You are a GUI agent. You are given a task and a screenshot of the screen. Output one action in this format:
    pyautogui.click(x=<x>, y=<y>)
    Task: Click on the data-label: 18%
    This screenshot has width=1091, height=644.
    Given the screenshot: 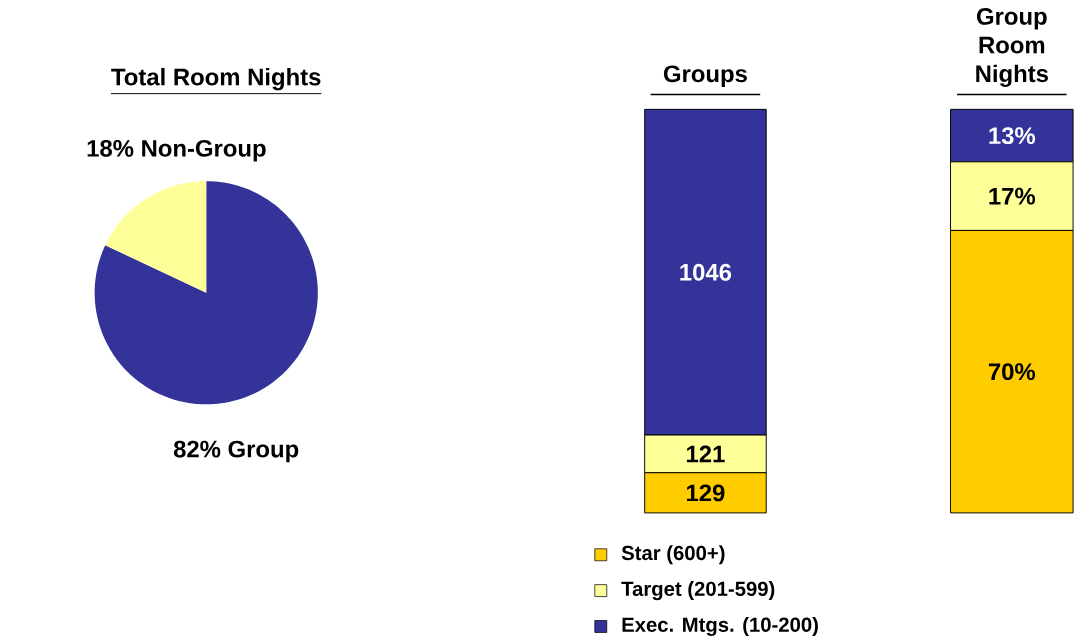 What is the action you would take?
    pyautogui.click(x=110, y=148)
    